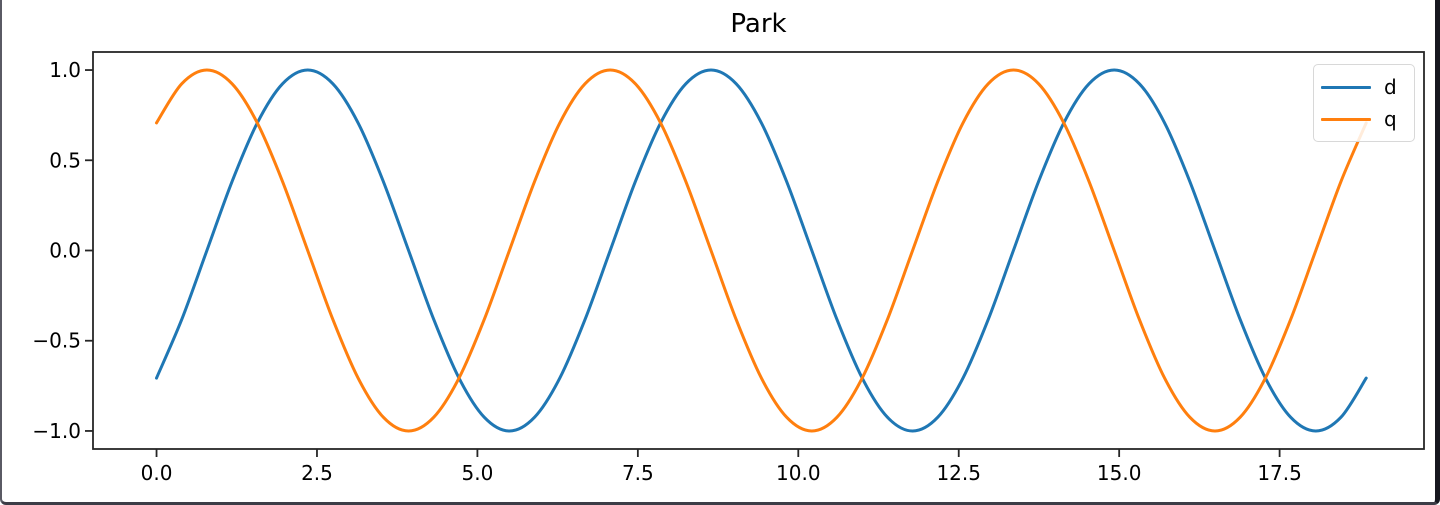 The image size is (1440, 505). What do you see at coordinates (1279, 473) in the screenshot?
I see `x-tick-label: 17.5` at bounding box center [1279, 473].